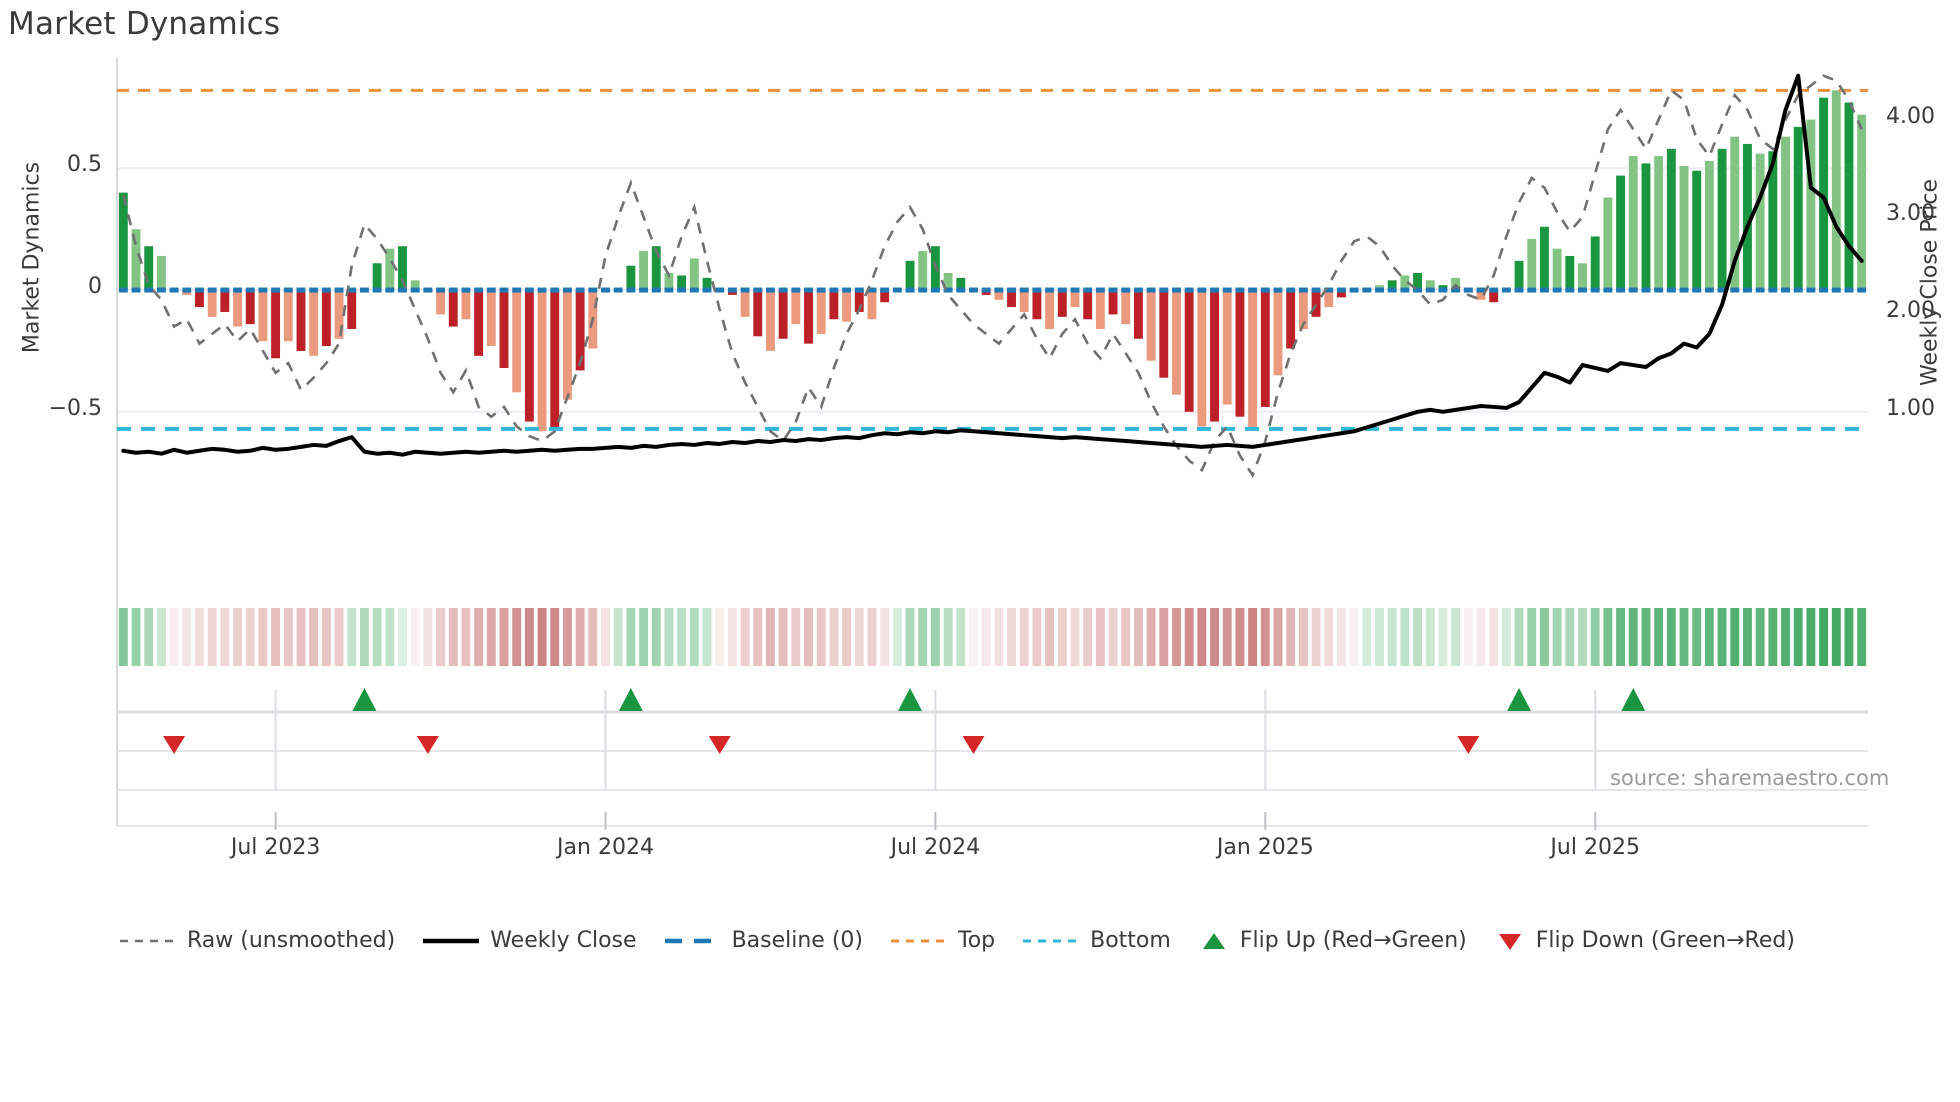  Describe the element at coordinates (605, 847) in the screenshot. I see `x-tick: Jan 2024` at that location.